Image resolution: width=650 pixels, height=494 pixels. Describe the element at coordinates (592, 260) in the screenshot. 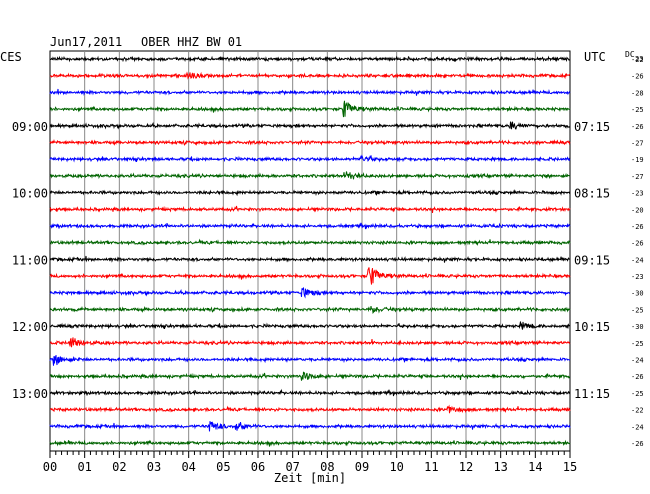

I see `right-time-label: 09:15` at that location.